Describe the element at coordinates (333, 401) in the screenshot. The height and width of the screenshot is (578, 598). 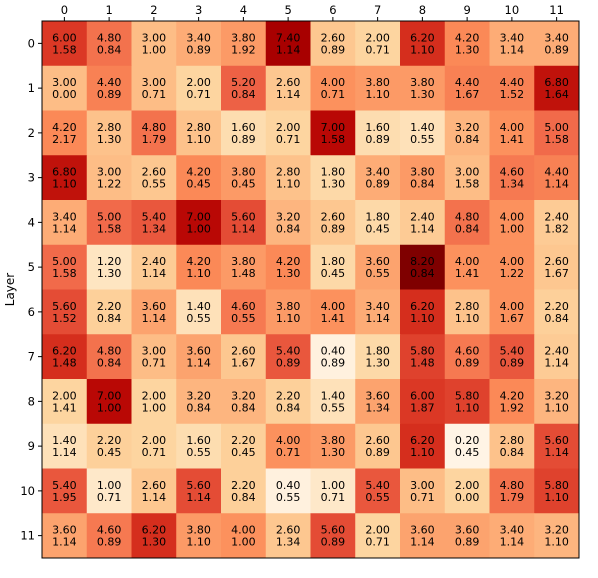
I see `cell-value-label: 1.40 0.55` at that location.